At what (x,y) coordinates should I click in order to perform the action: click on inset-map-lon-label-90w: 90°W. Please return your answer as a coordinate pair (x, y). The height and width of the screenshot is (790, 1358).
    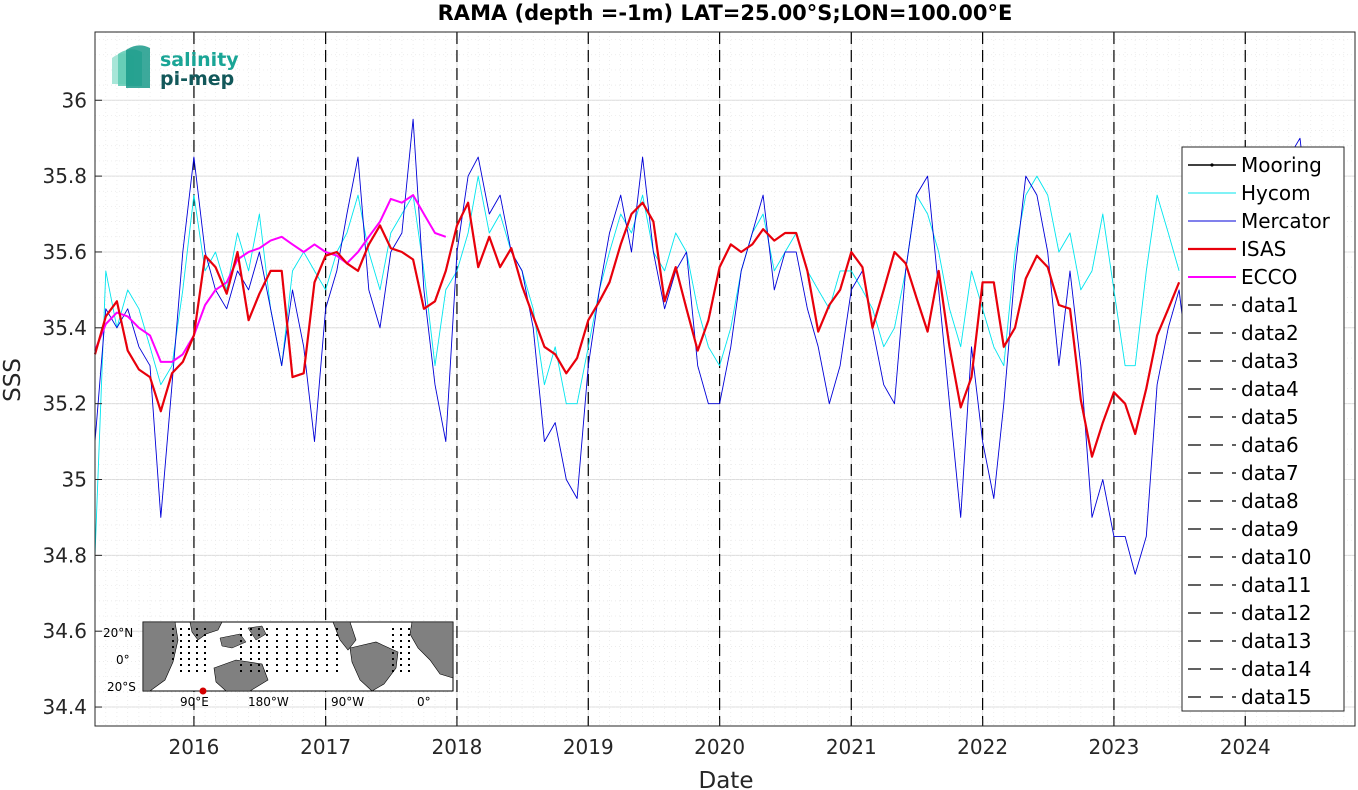
    Looking at the image, I should click on (347, 702).